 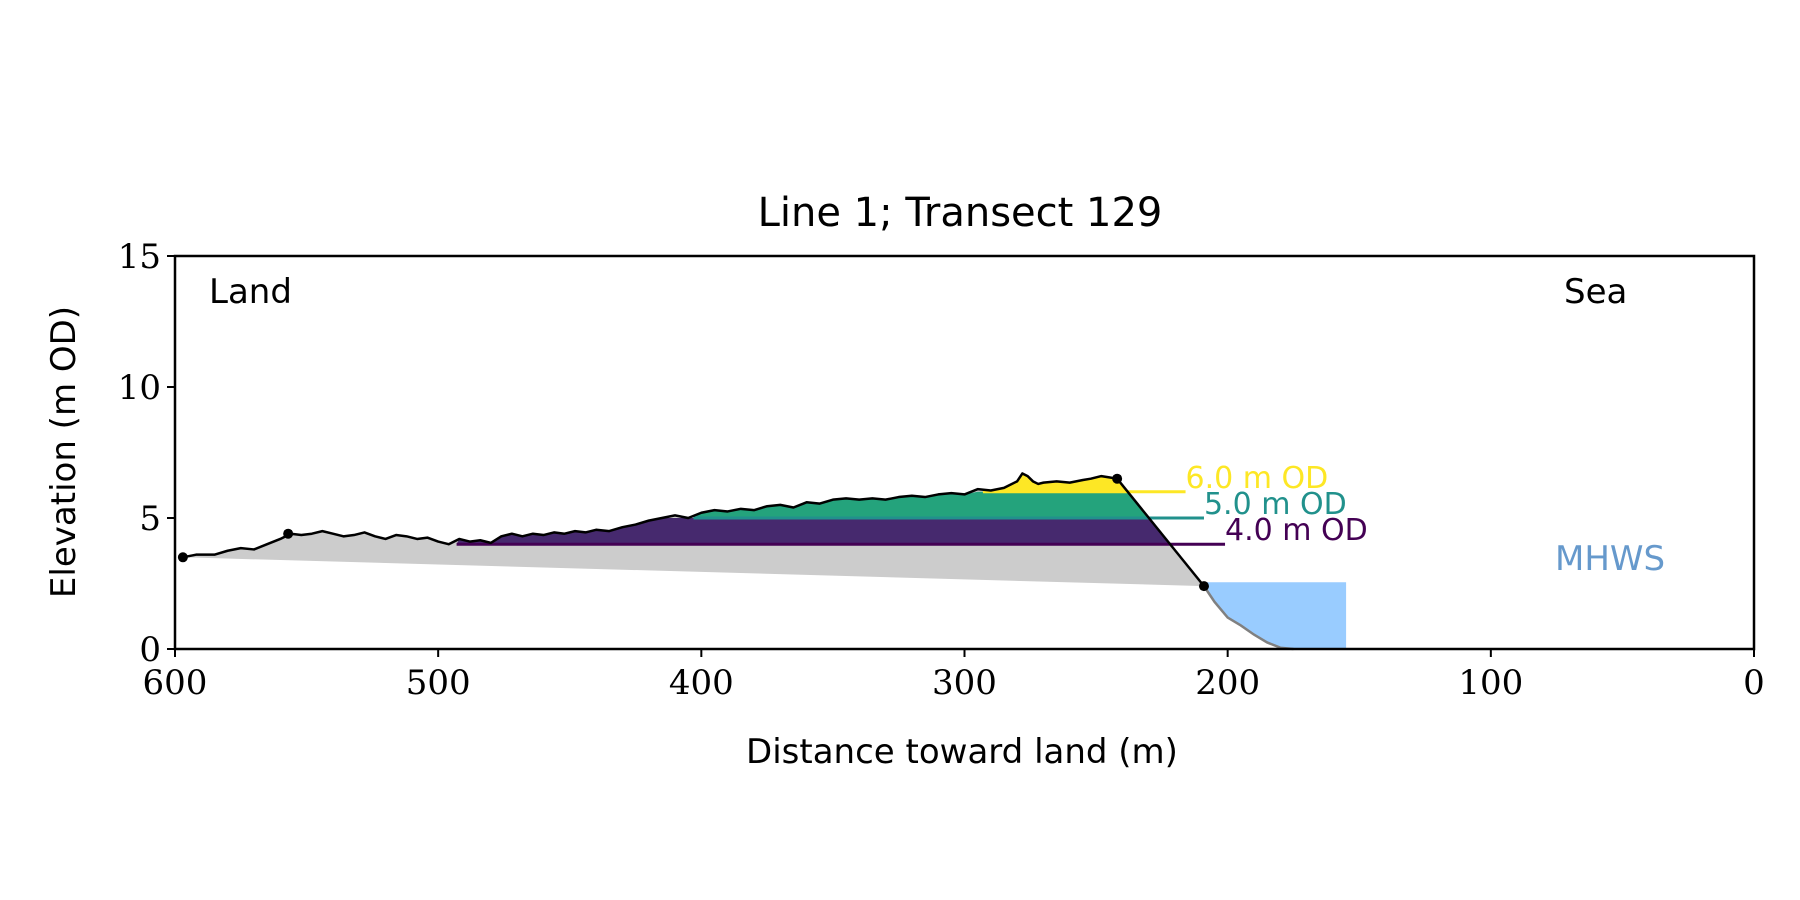 What do you see at coordinates (1275, 504) in the screenshot?
I see `level-label-5: 5.0 m OD` at bounding box center [1275, 504].